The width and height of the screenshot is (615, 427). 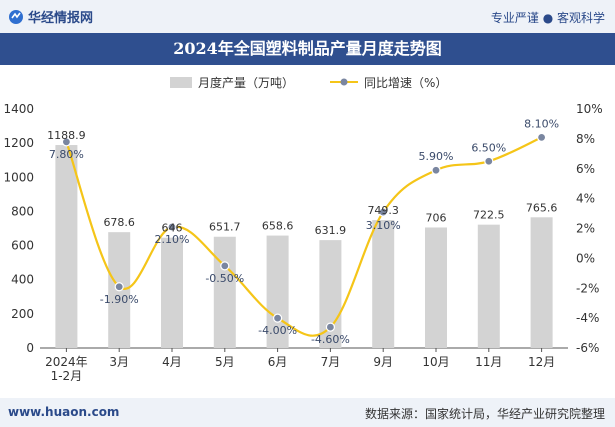 What do you see at coordinates (66, 362) in the screenshot?
I see `x-axis-tick: 2024年` at bounding box center [66, 362].